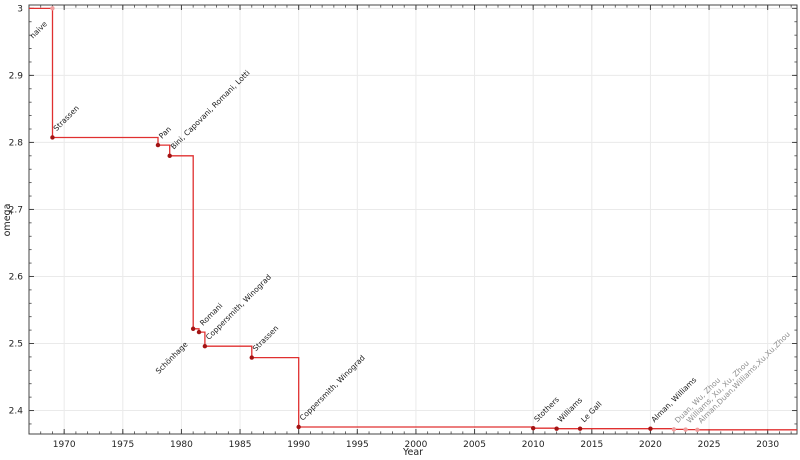 This screenshot has height=460, width=800. Describe the element at coordinates (16, 76) in the screenshot. I see `y-tick-label: 2.9` at that location.